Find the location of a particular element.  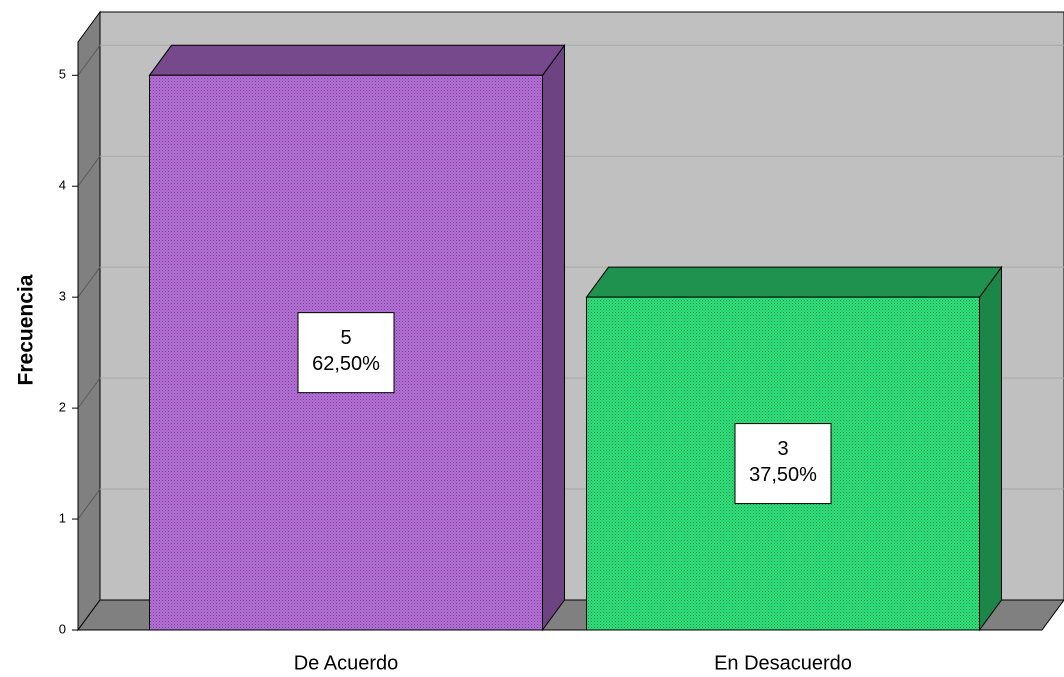

y-tick-label: 3 is located at coordinates (62, 296).